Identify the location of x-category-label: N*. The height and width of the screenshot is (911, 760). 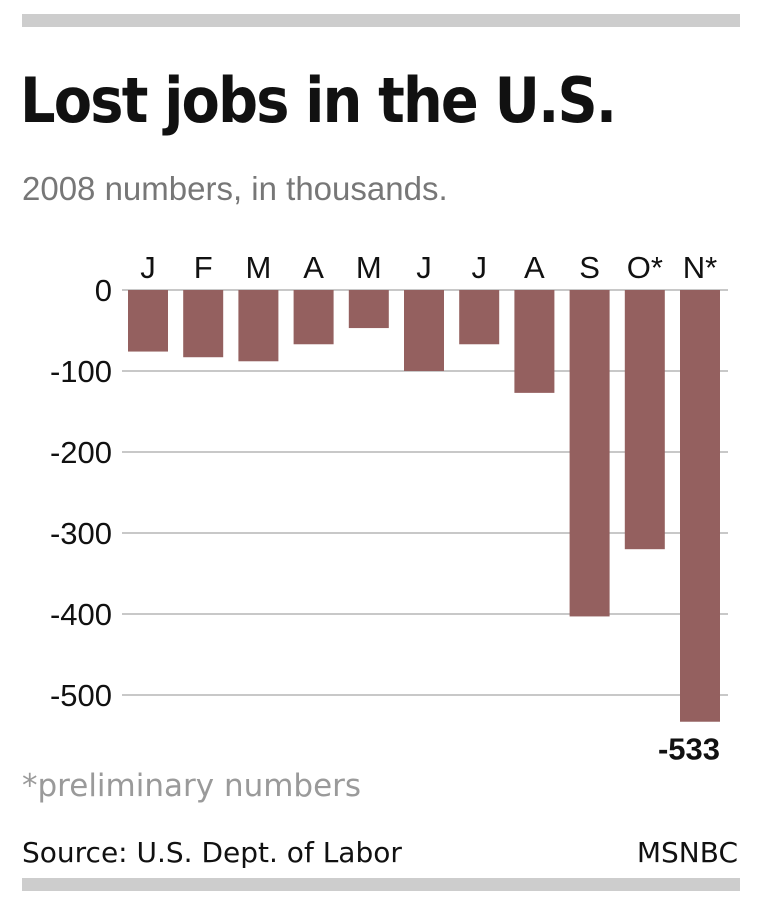
(700, 267).